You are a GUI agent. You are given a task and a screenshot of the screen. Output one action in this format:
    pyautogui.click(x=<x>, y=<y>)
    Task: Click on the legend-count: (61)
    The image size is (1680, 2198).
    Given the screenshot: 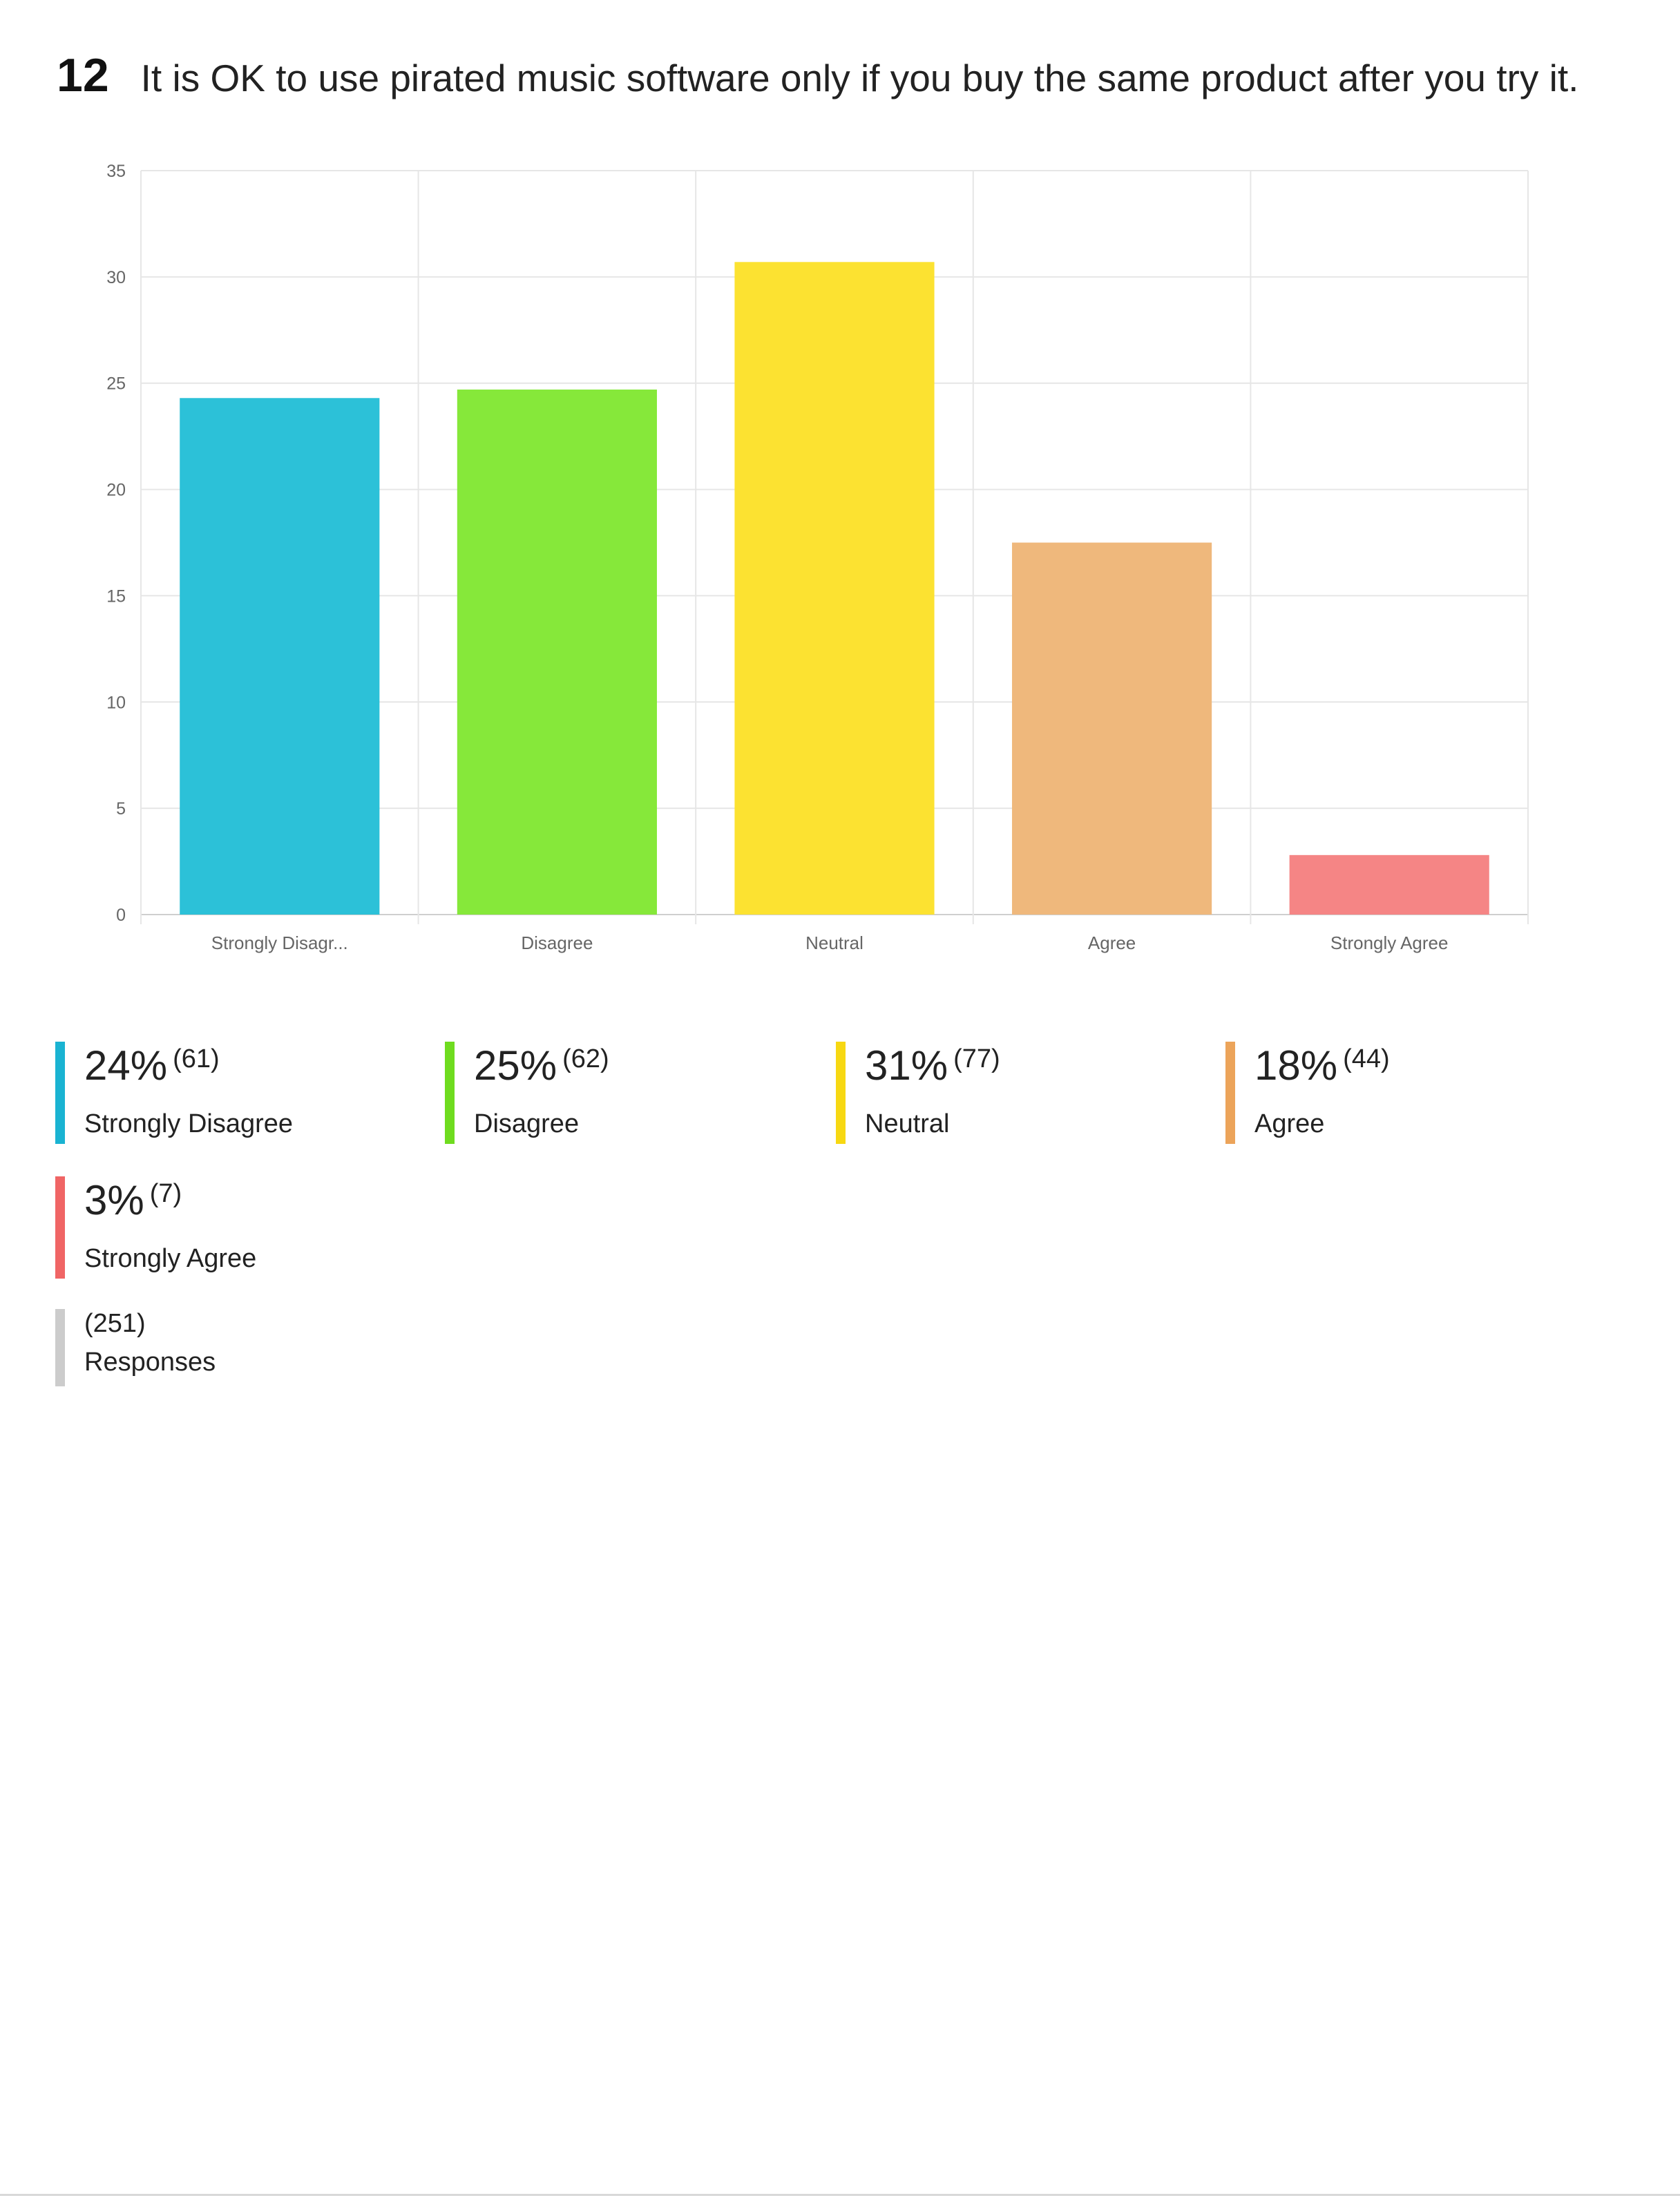 What is the action you would take?
    pyautogui.click(x=196, y=1059)
    